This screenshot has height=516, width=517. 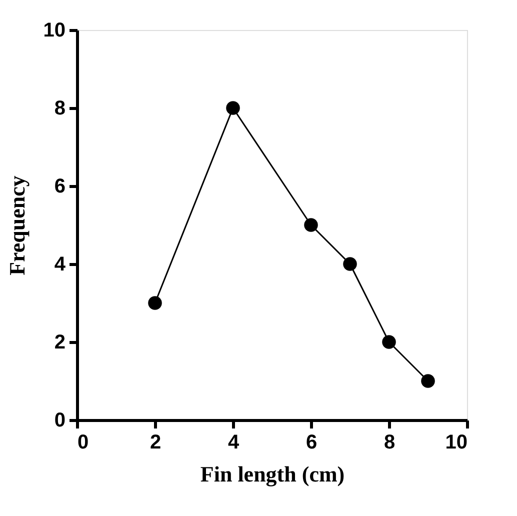 What do you see at coordinates (390, 443) in the screenshot?
I see `x-tick-label: 8` at bounding box center [390, 443].